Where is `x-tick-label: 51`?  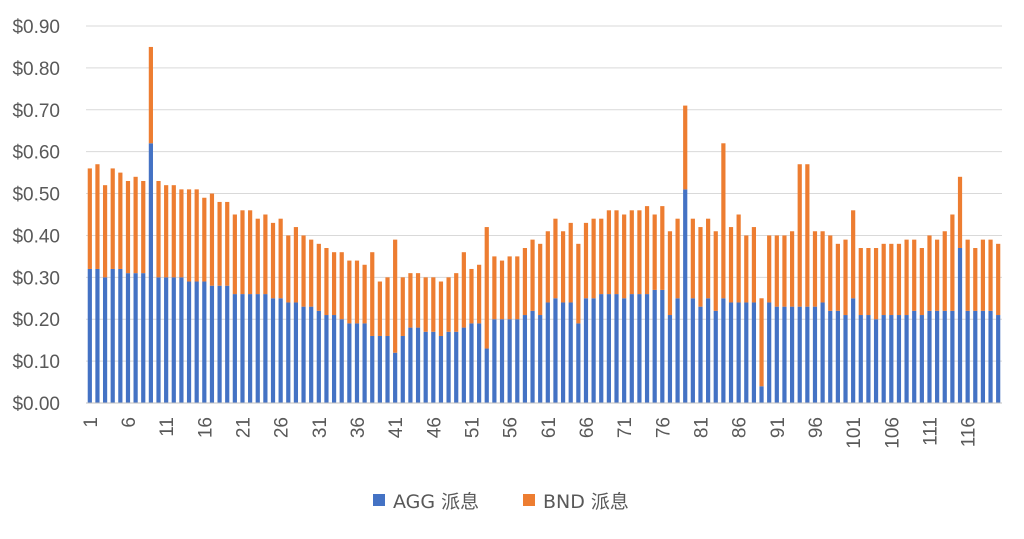
x-tick-label: 51 is located at coordinates (472, 427).